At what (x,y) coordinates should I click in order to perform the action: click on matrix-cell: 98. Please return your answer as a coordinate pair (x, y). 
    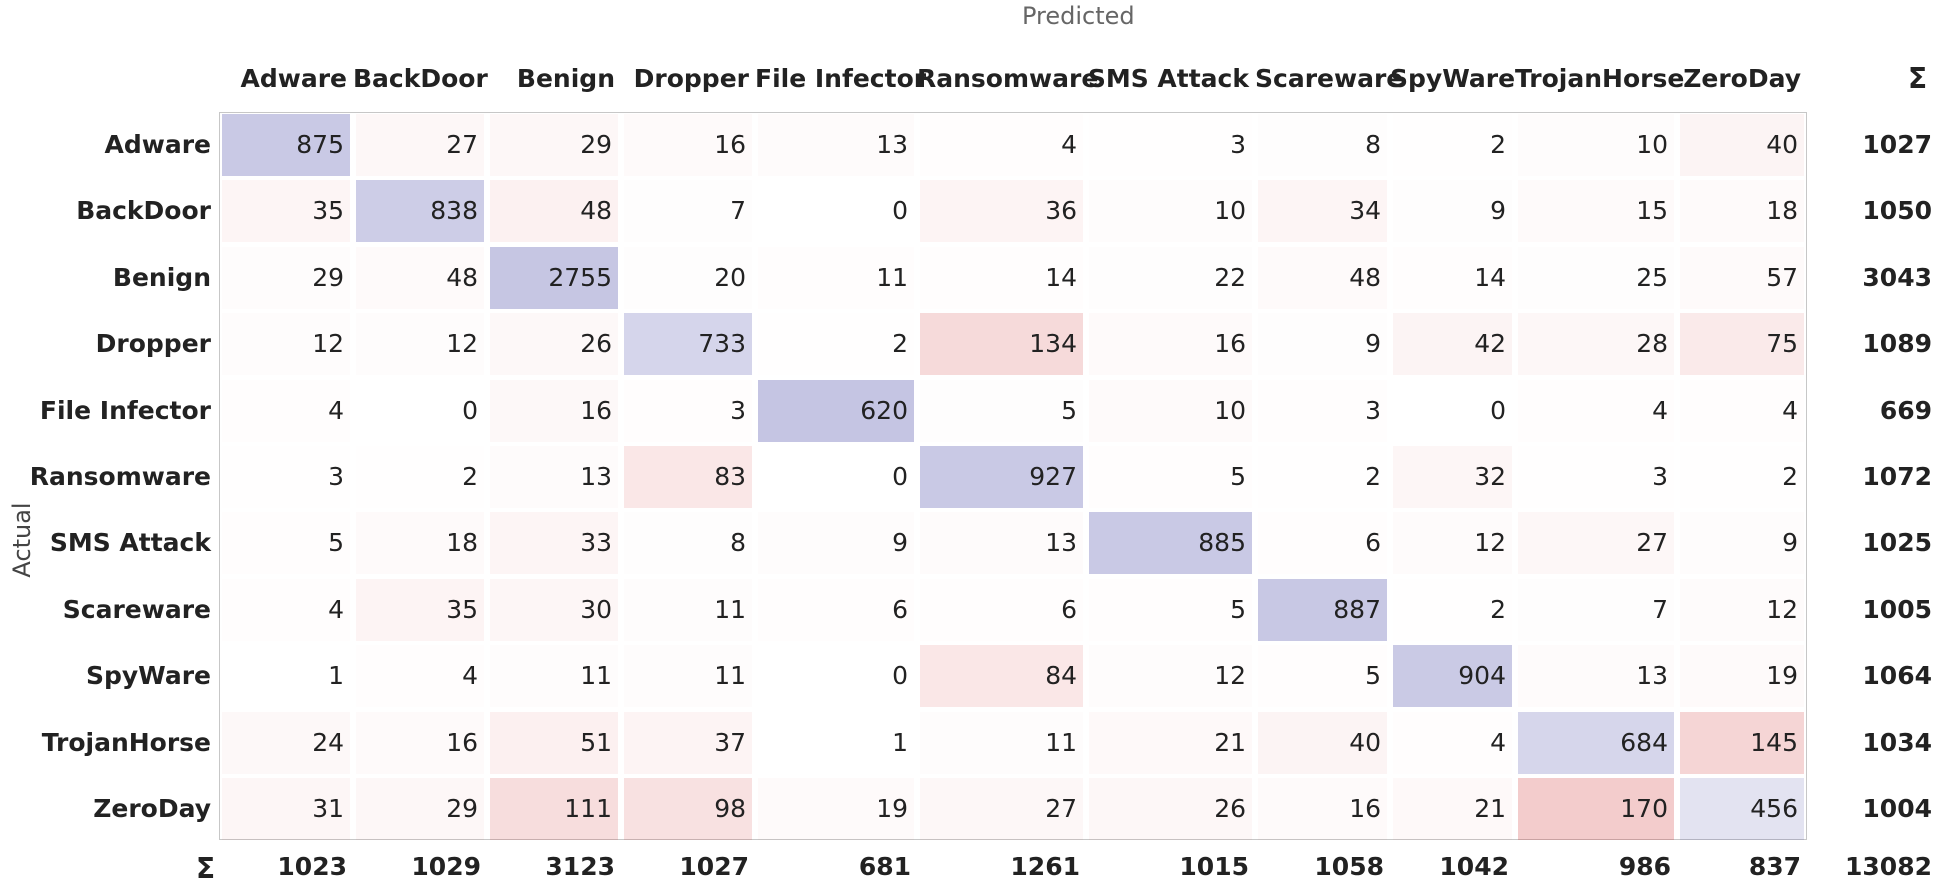
    Looking at the image, I should click on (688, 809).